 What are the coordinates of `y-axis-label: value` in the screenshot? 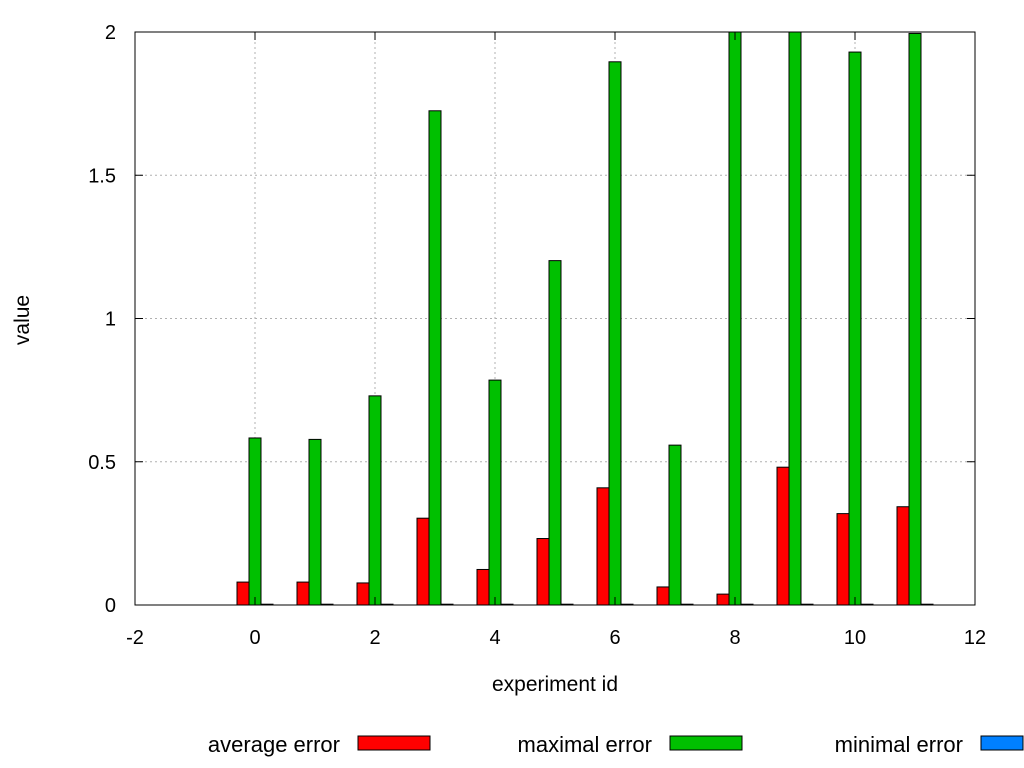 It's located at (22, 320).